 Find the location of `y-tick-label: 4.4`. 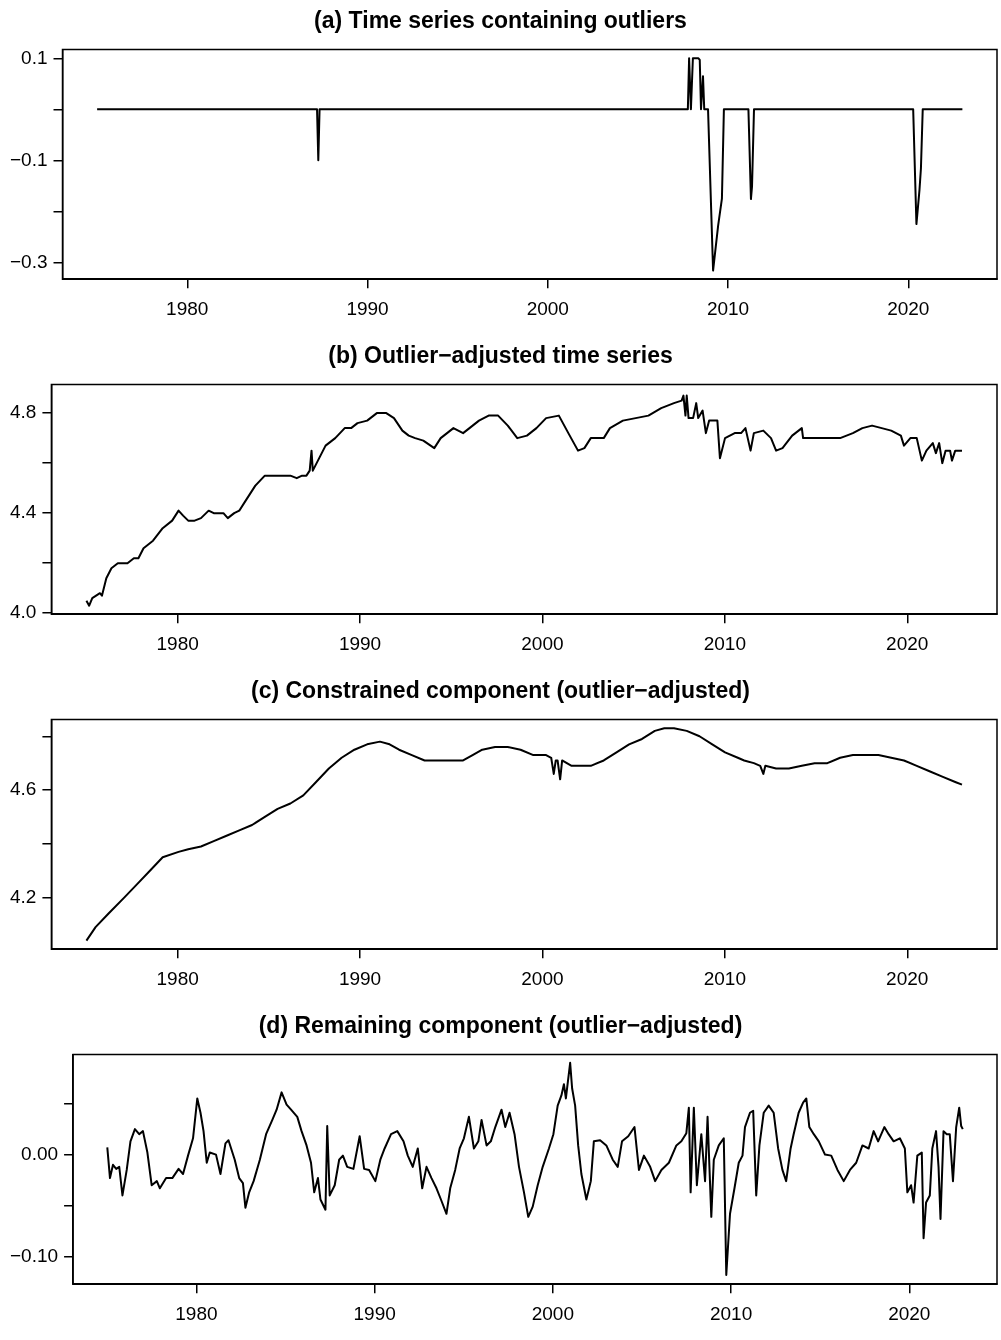

y-tick-label: 4.4 is located at coordinates (23, 512).